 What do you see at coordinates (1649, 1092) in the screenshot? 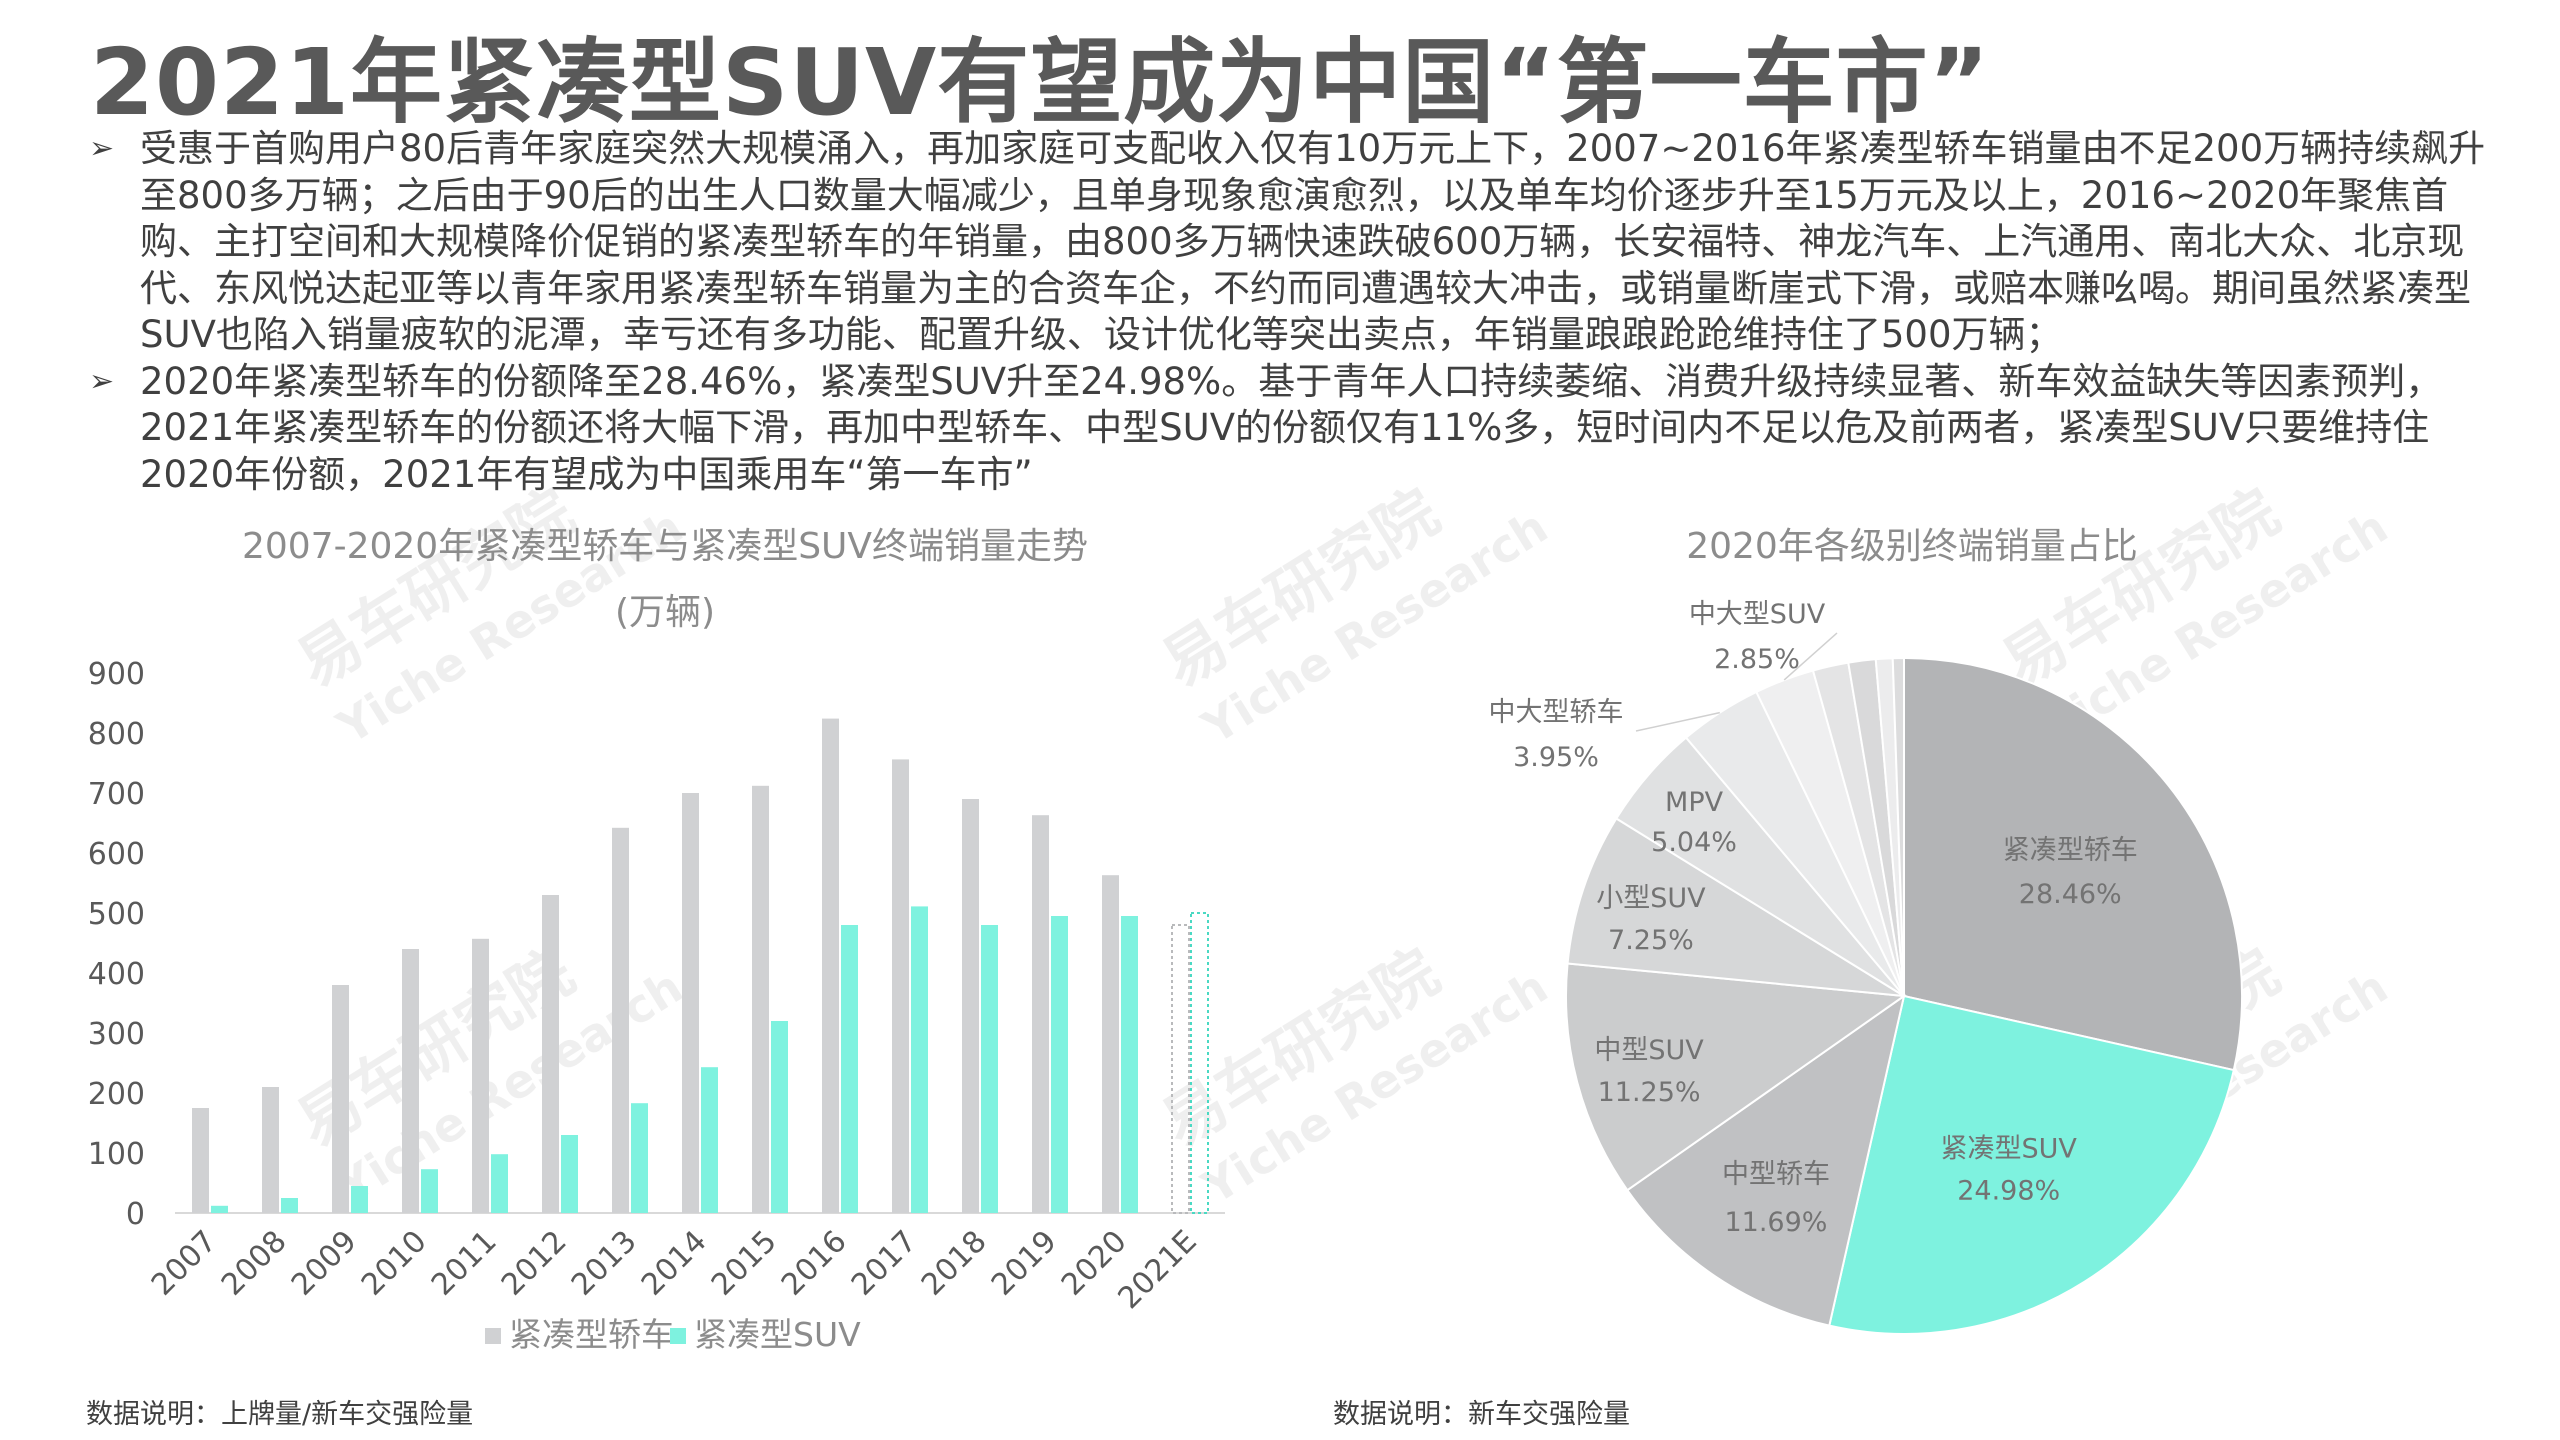
I see `pie-value: 11.25%` at bounding box center [1649, 1092].